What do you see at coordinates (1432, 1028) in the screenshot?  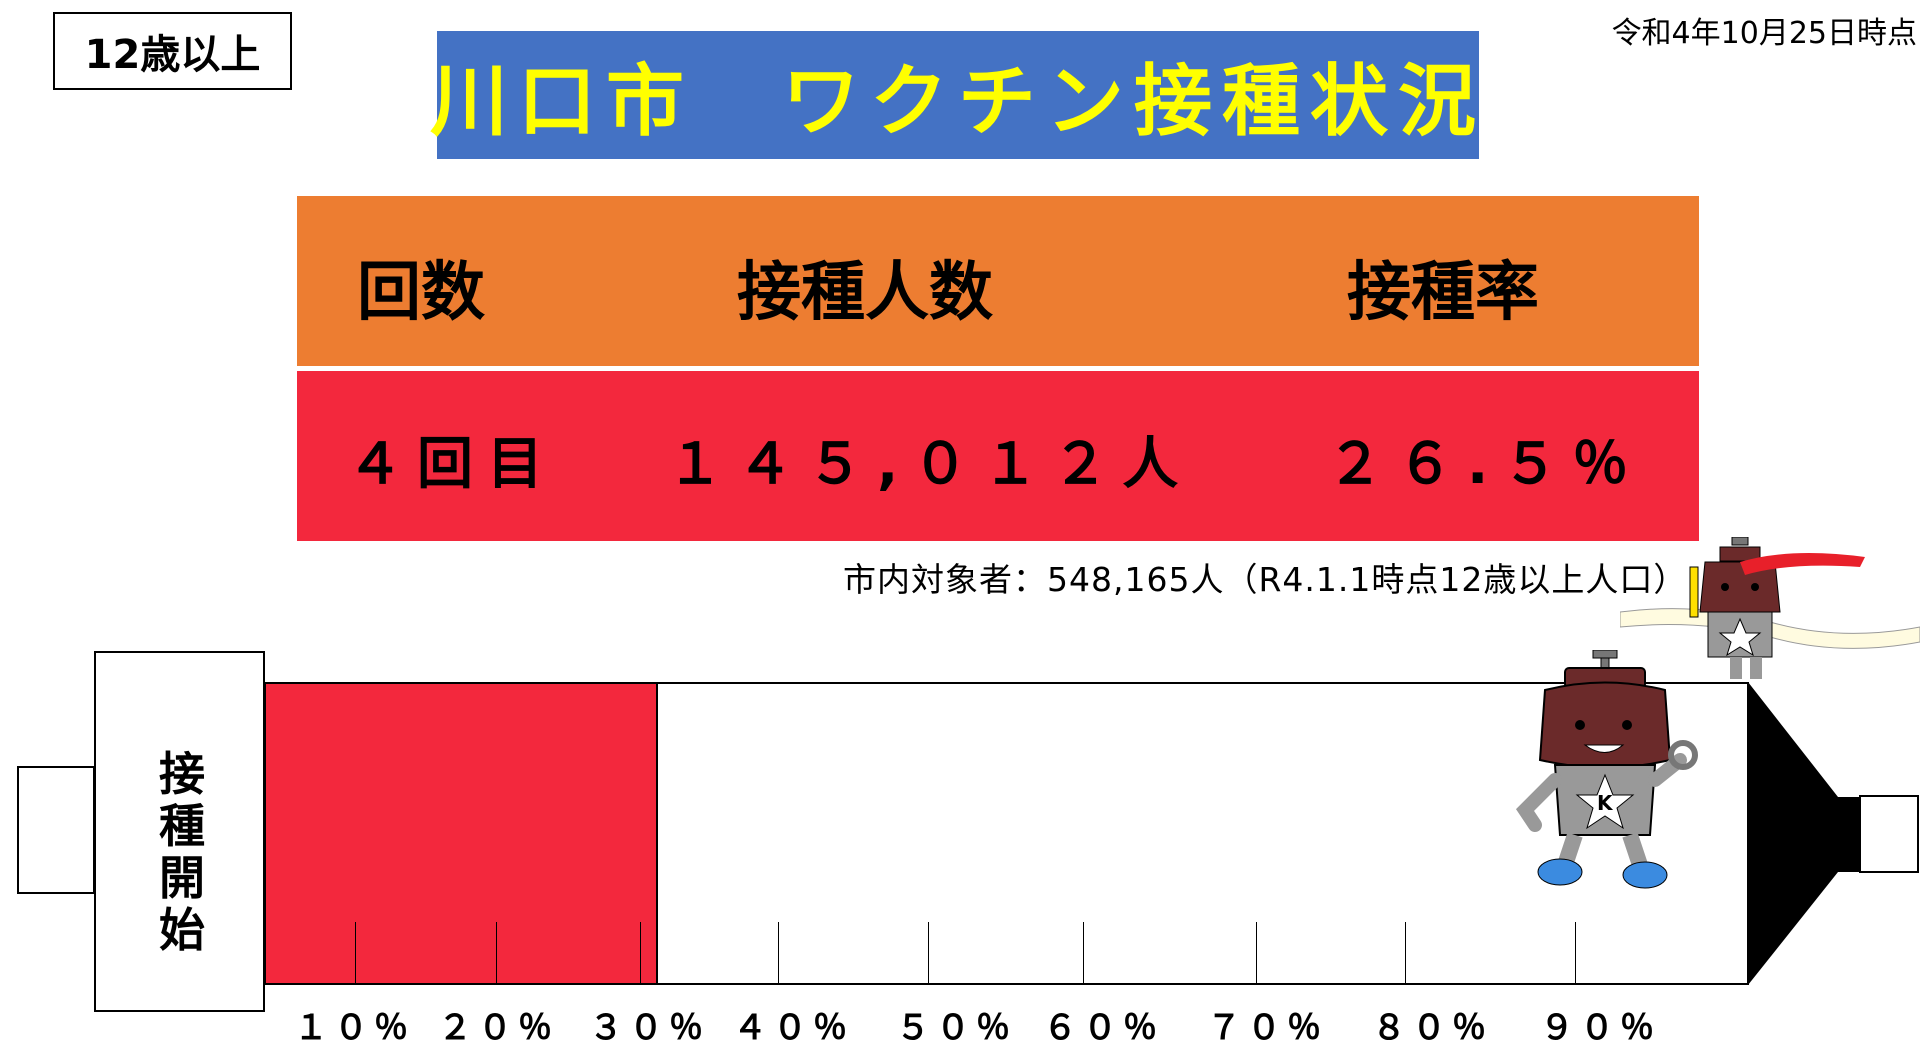 I see `tick-label: ８０％` at bounding box center [1432, 1028].